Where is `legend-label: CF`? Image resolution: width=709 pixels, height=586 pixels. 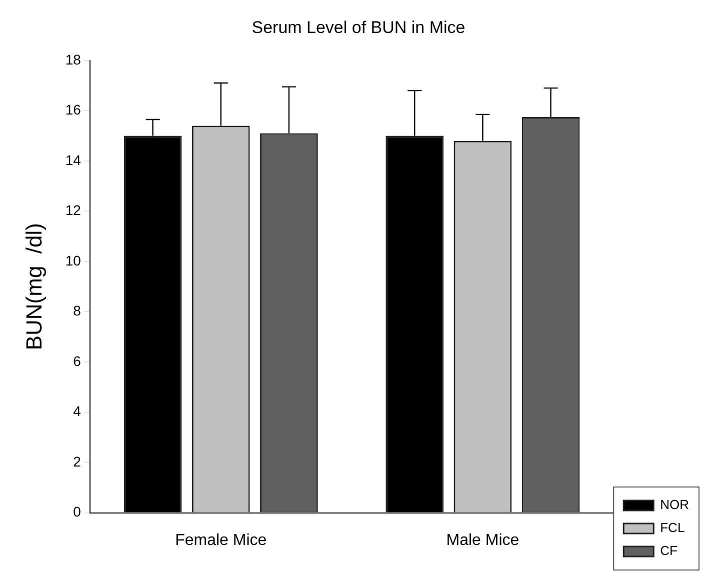 legend-label: CF is located at coordinates (669, 550).